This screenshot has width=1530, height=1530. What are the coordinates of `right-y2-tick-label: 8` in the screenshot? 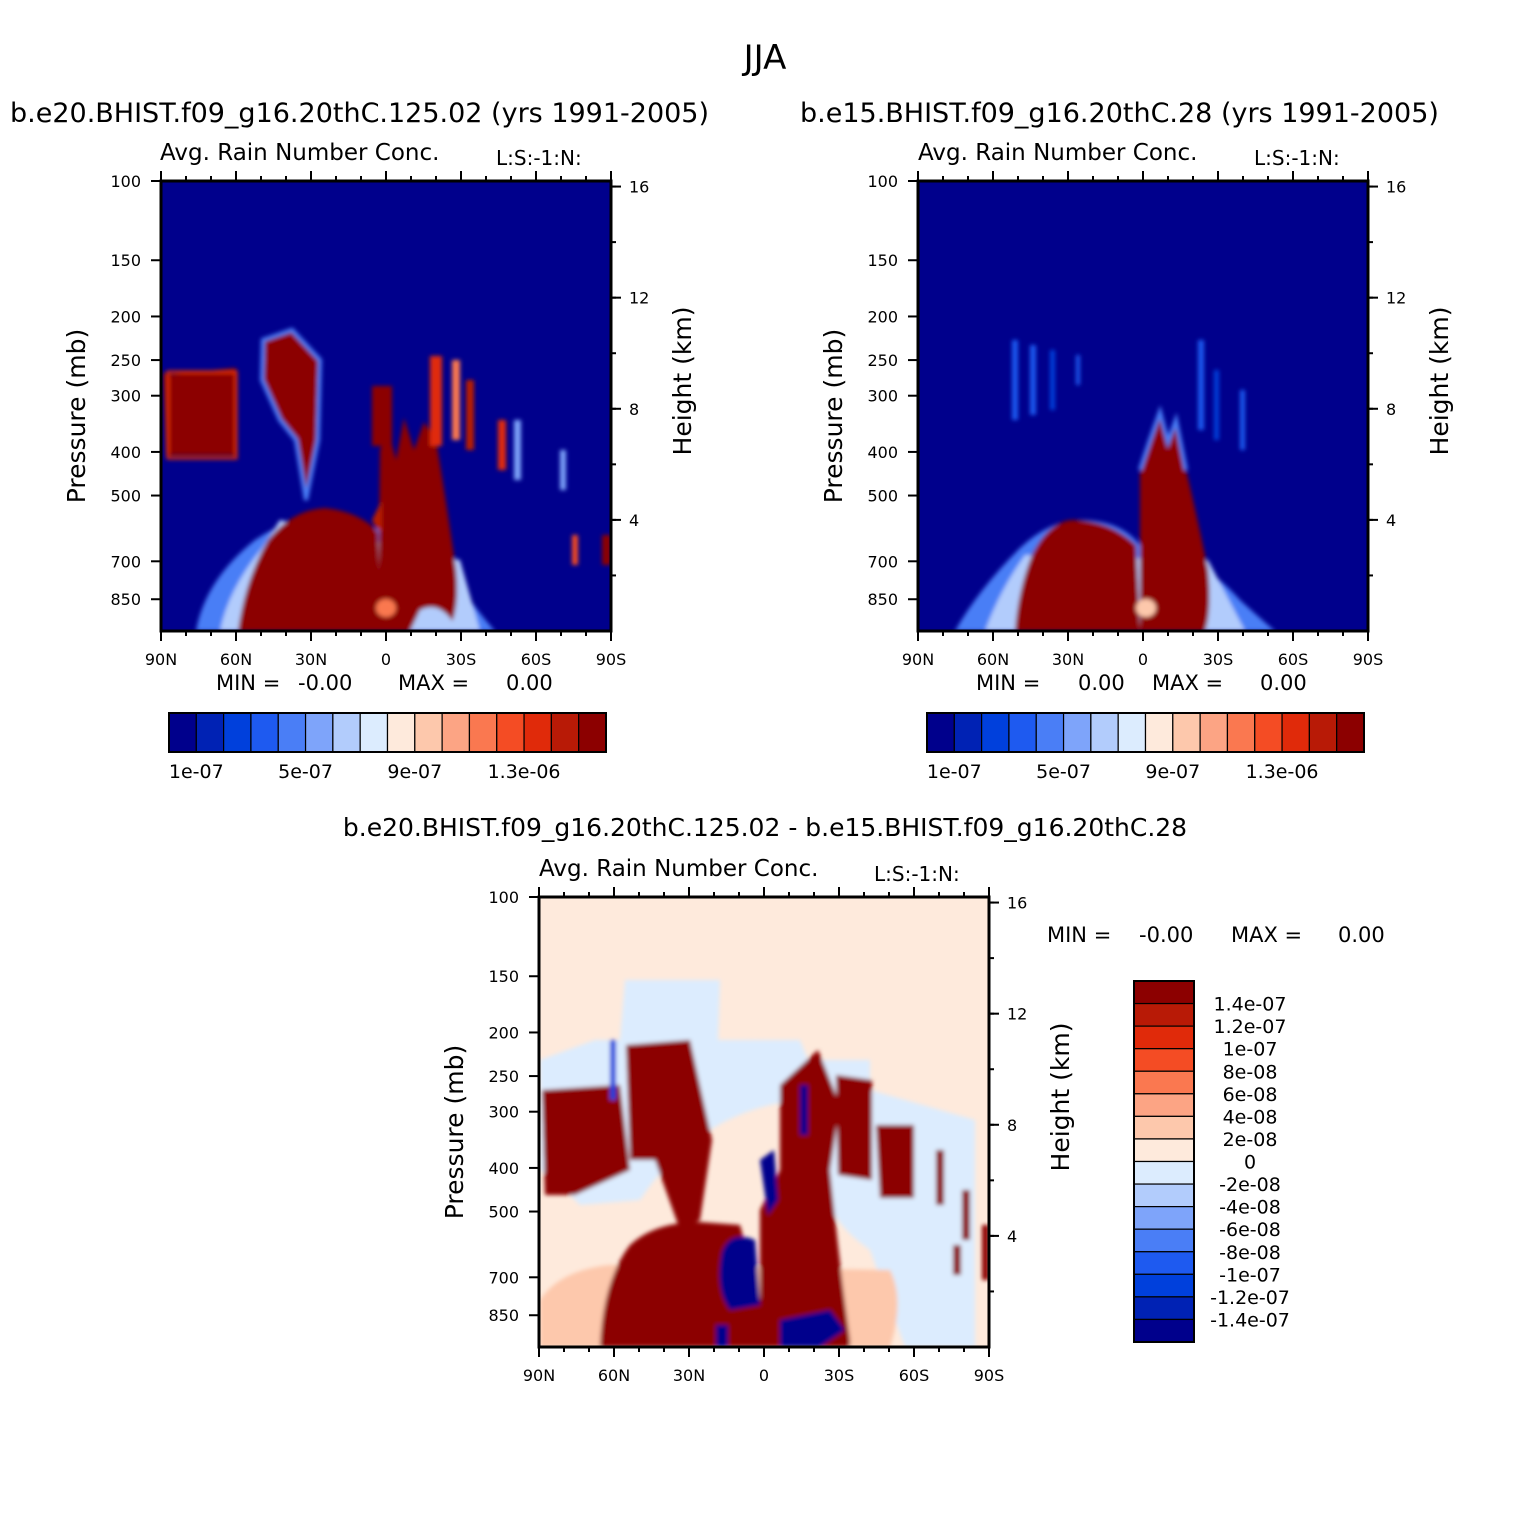 It's located at (1391, 409).